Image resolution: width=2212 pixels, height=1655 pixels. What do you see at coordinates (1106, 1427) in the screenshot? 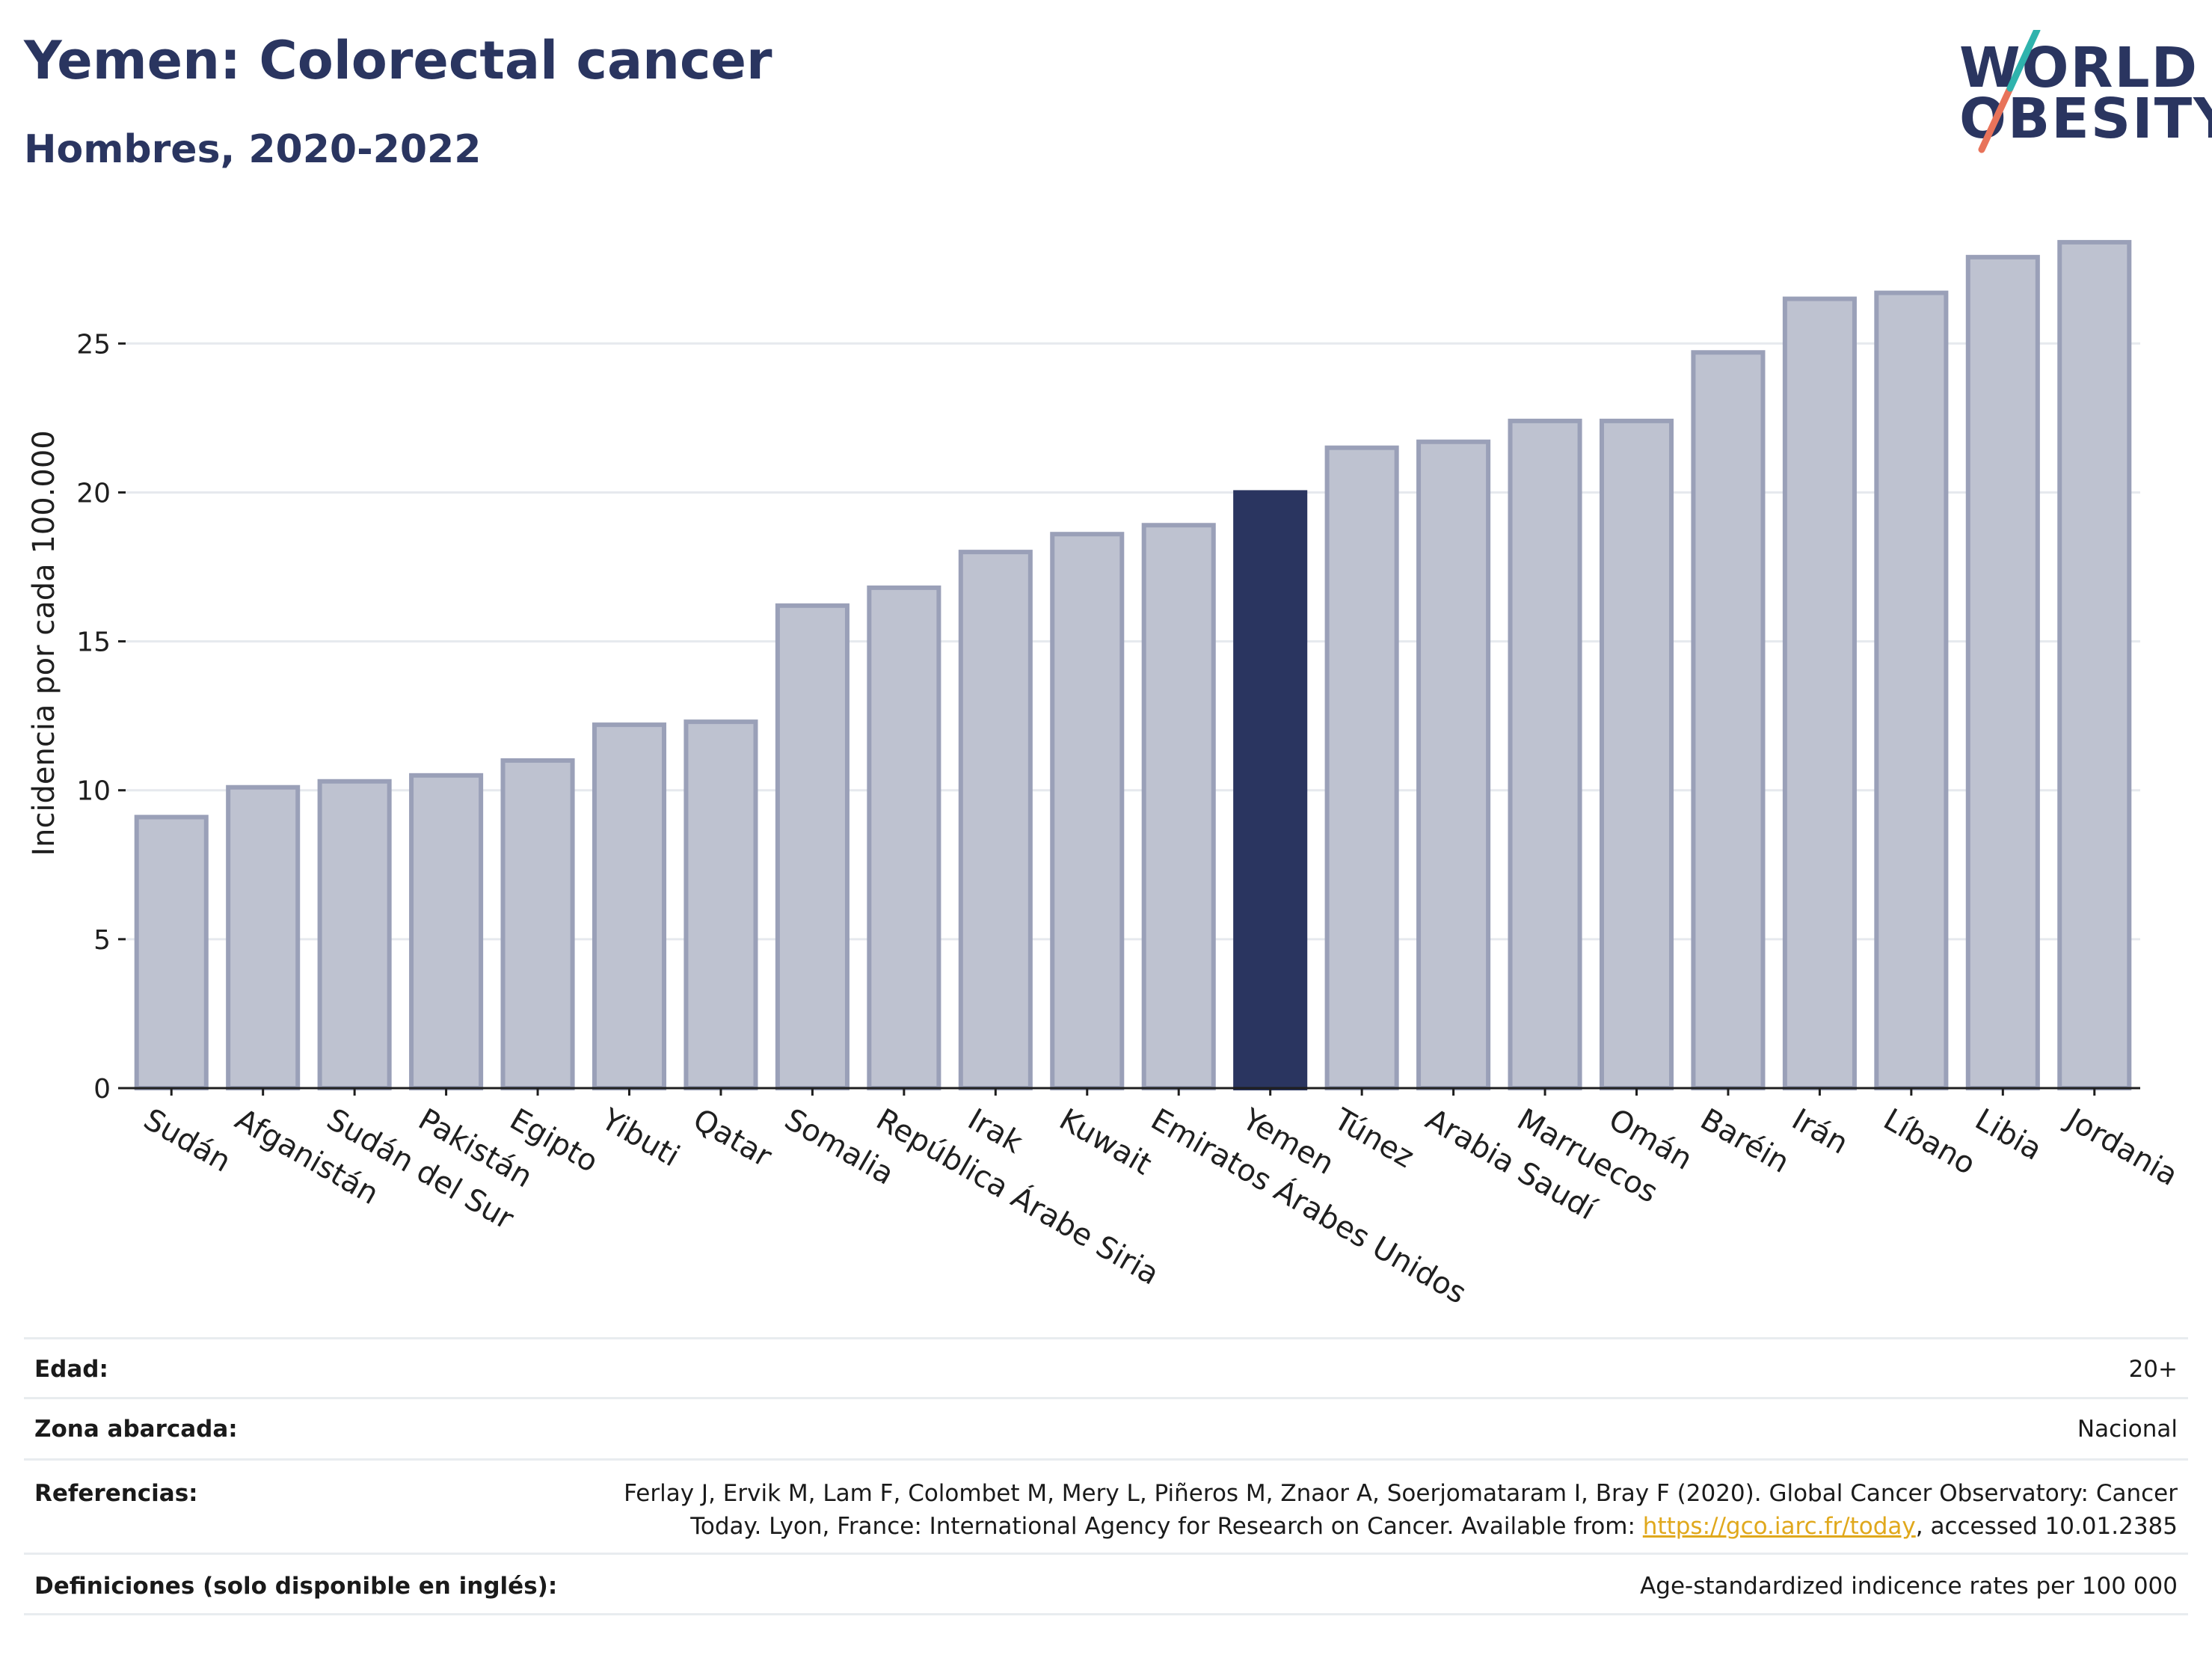
I see `info-row-area: Zona abarcada: Nacional` at bounding box center [1106, 1427].